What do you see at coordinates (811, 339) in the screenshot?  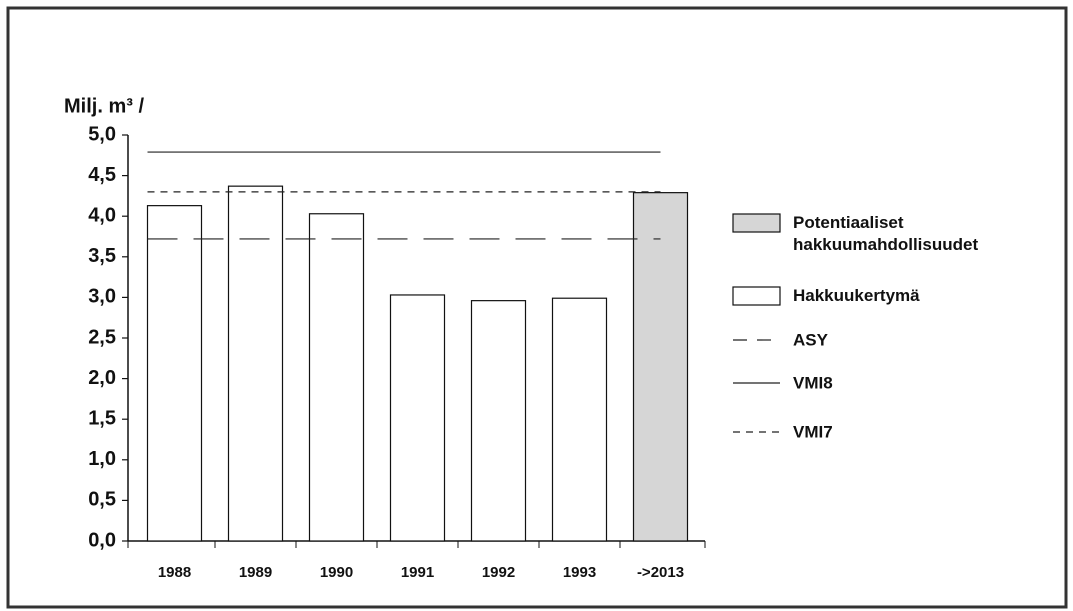 I see `legend-label: ASY` at bounding box center [811, 339].